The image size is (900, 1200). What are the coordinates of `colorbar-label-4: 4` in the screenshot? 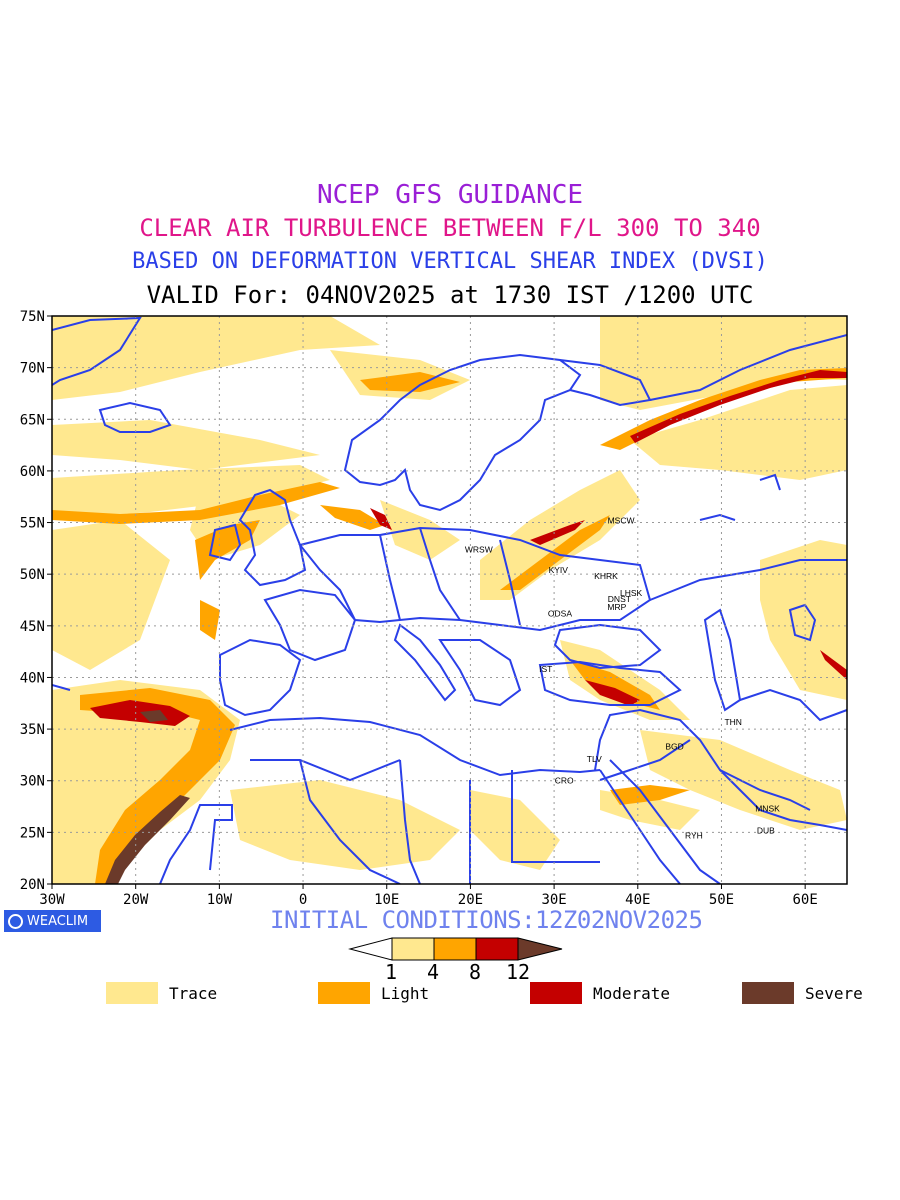 It's located at (433, 972).